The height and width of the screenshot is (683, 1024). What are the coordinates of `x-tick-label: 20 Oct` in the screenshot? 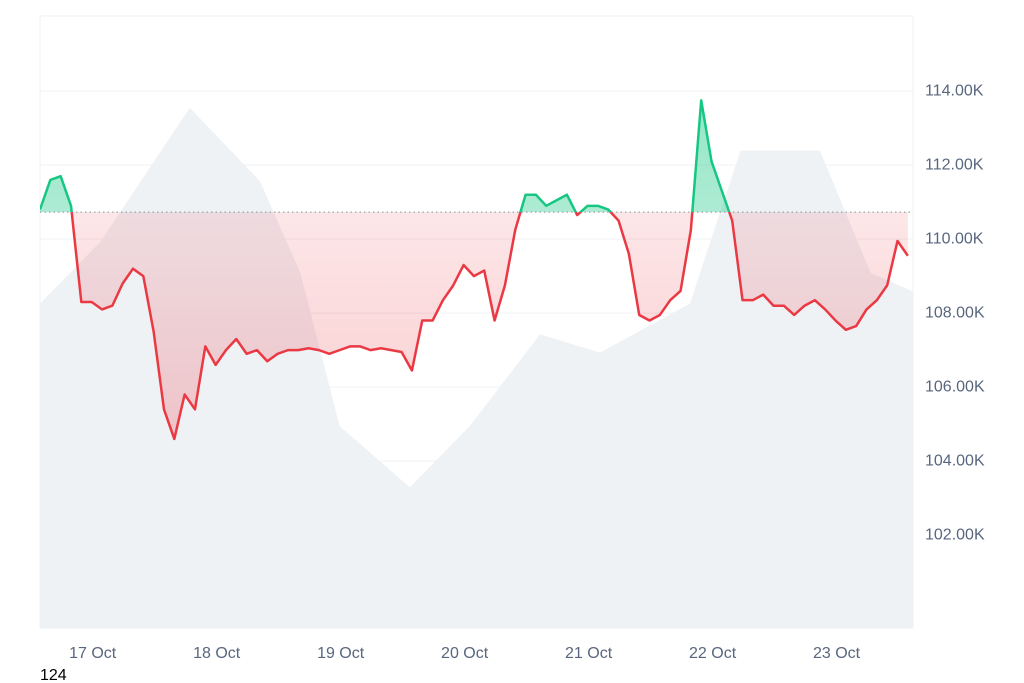 It's located at (465, 653).